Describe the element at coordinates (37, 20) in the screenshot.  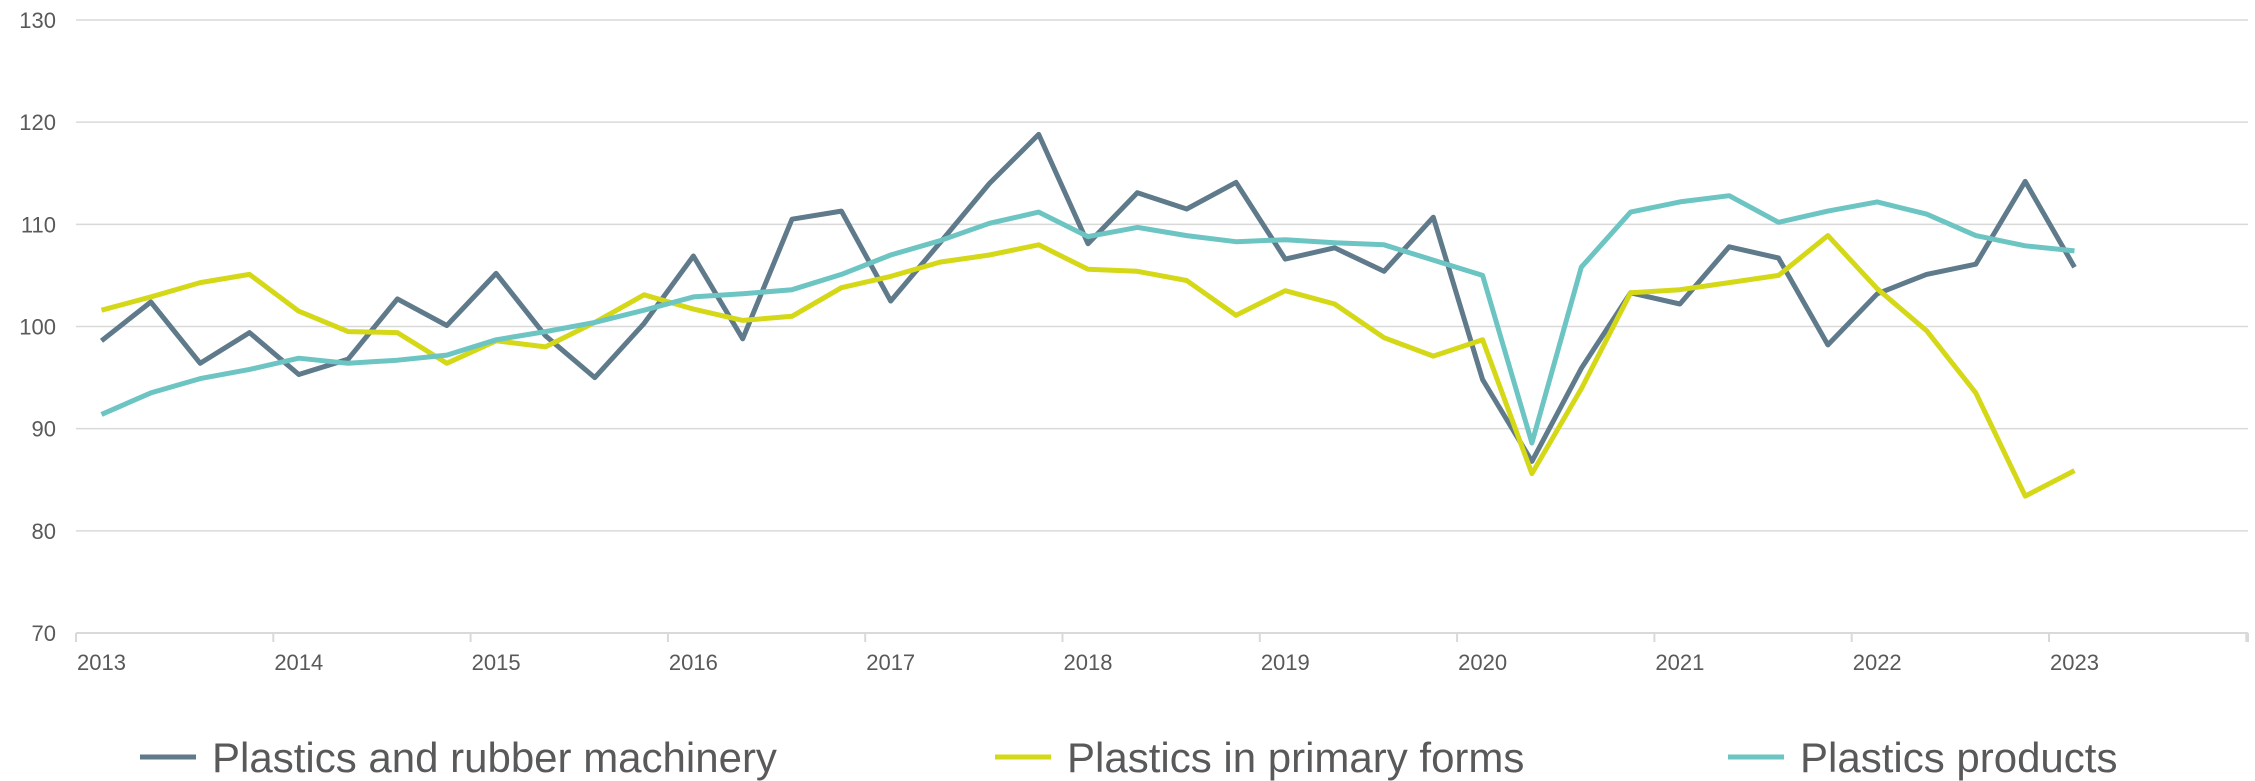
I see `y-tick-label: 130` at that location.